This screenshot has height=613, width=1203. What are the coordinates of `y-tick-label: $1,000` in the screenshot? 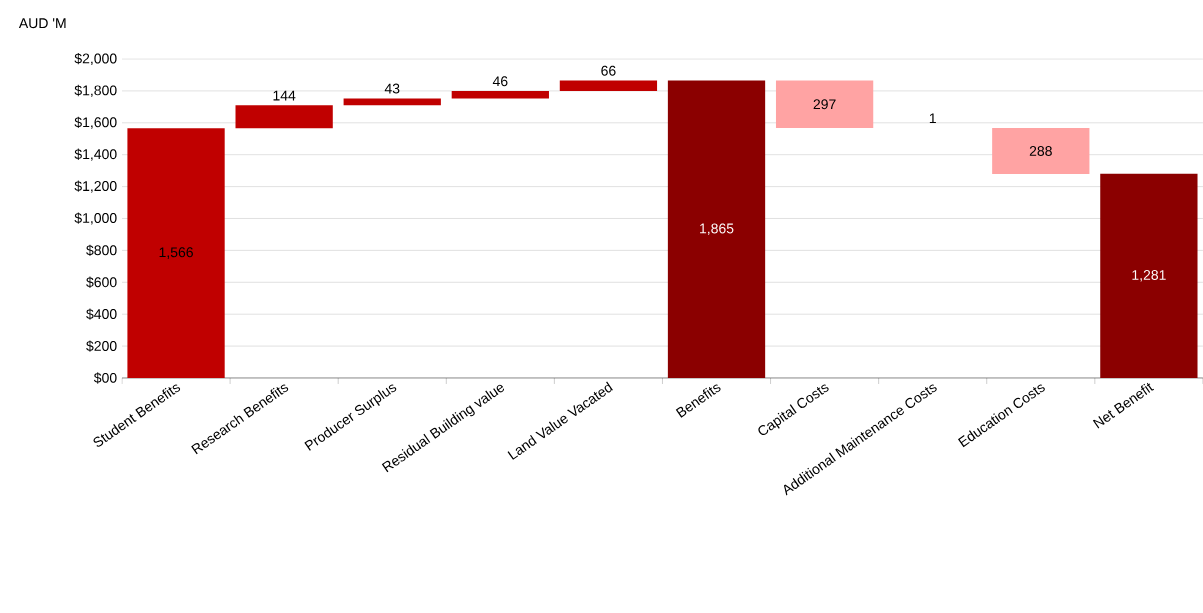 It's located at (95, 218).